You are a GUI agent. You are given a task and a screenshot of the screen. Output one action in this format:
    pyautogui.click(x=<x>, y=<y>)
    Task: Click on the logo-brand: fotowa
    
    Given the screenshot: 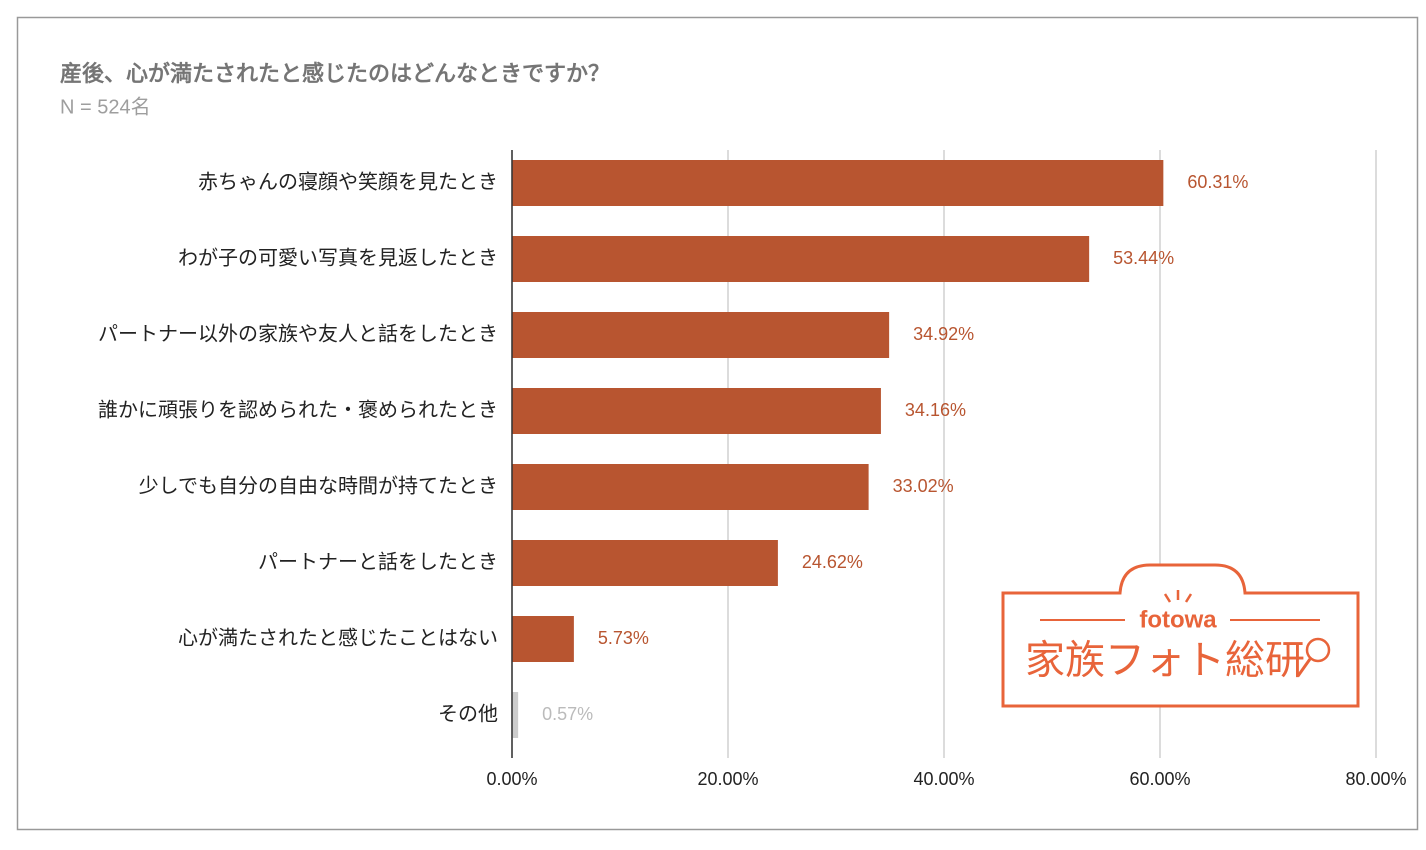 What is the action you would take?
    pyautogui.click(x=1178, y=619)
    